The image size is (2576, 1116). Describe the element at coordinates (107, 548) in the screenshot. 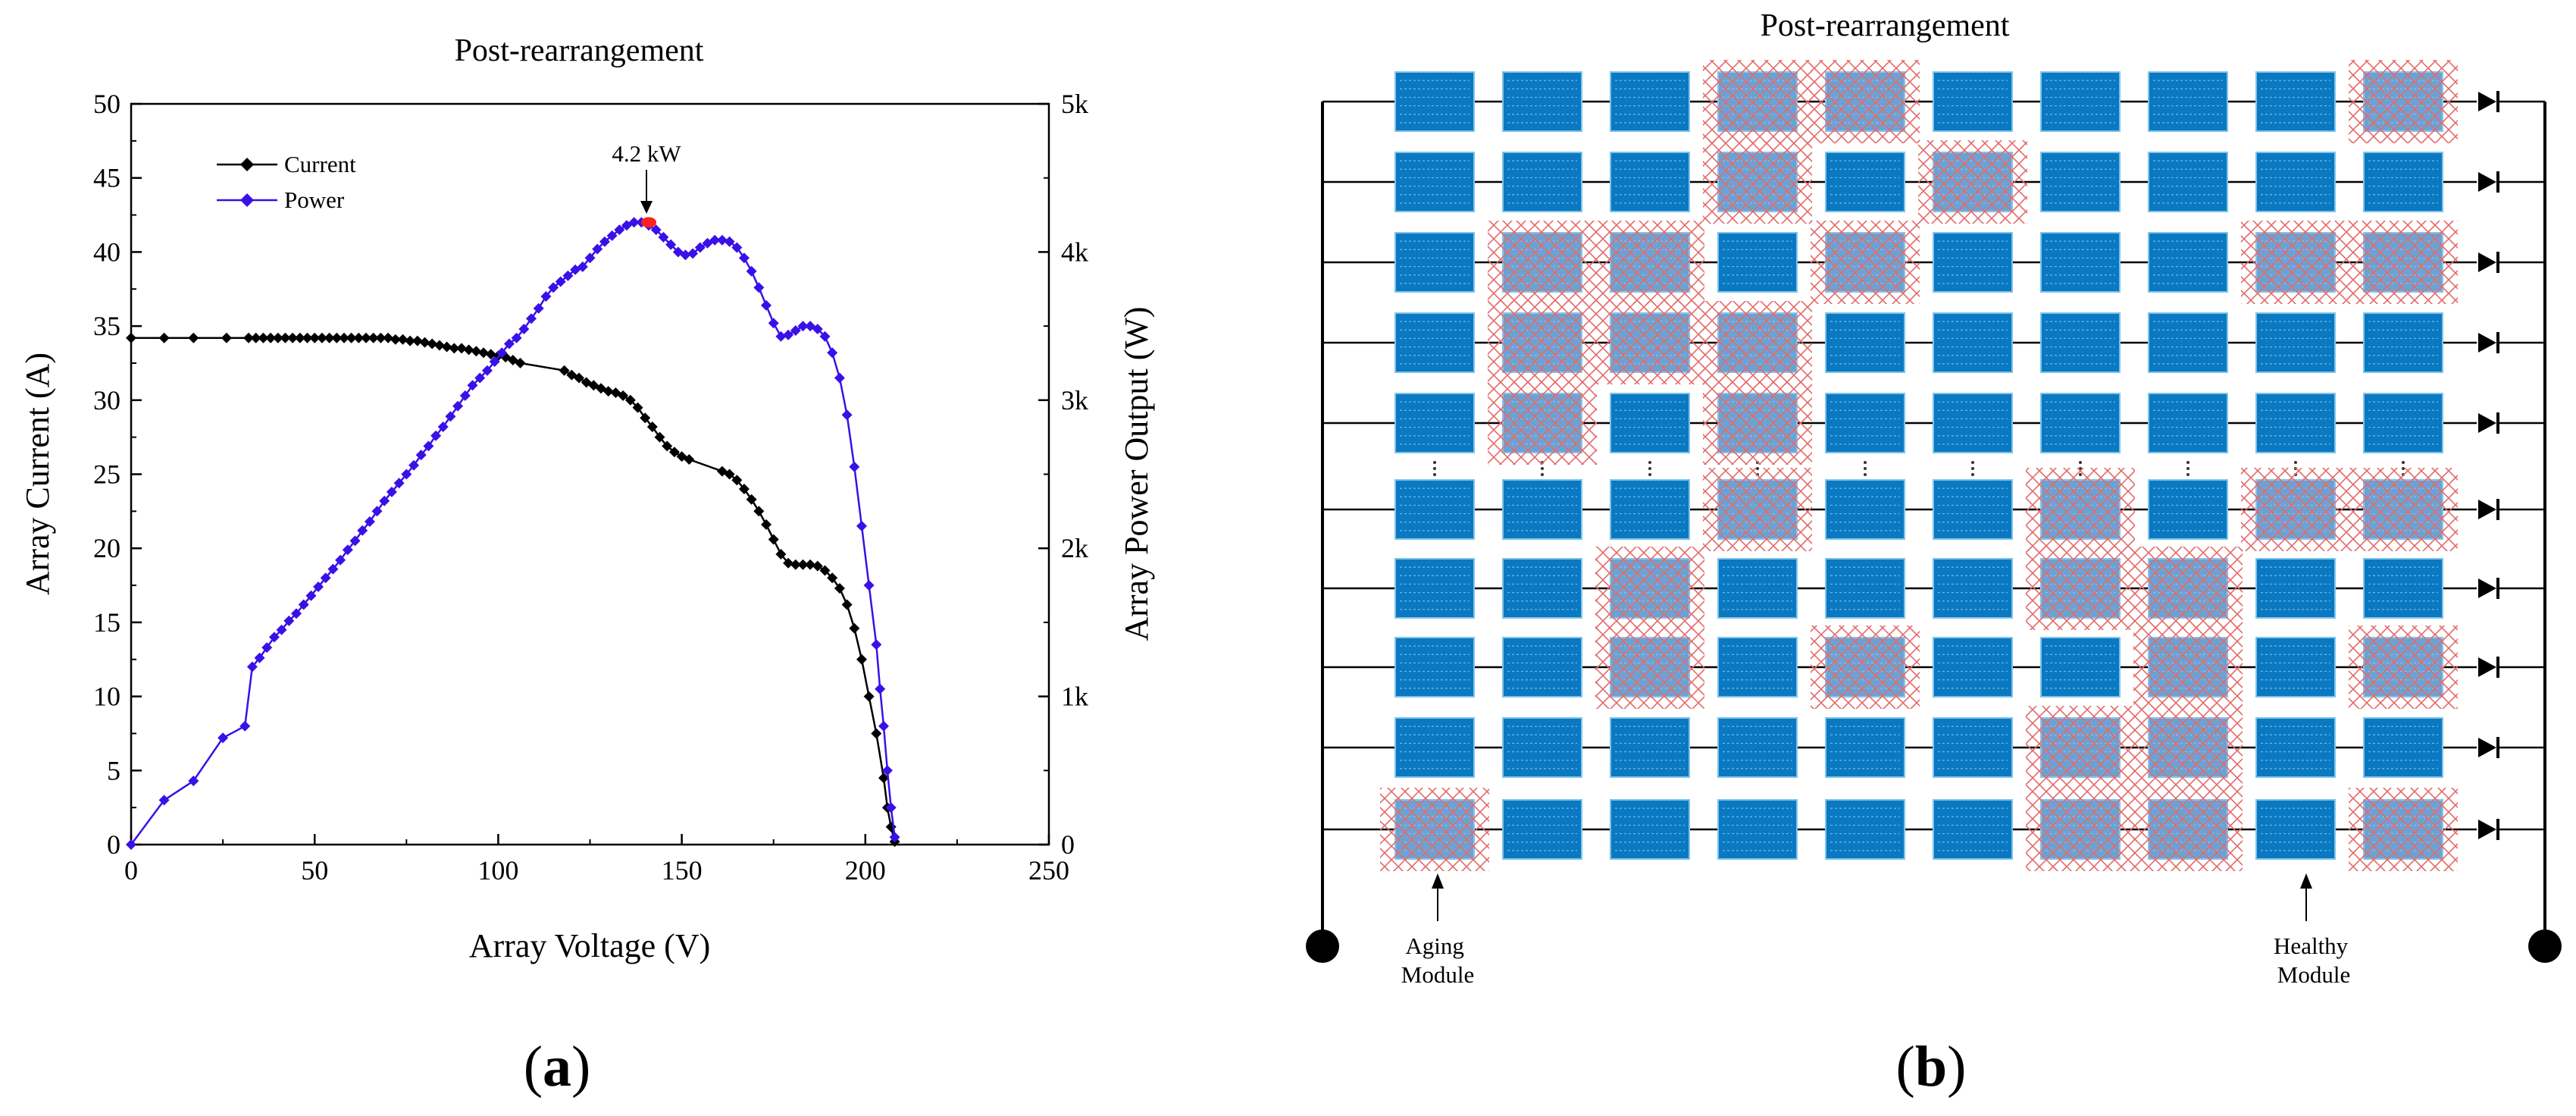

I see `y-tick-label: 20` at that location.